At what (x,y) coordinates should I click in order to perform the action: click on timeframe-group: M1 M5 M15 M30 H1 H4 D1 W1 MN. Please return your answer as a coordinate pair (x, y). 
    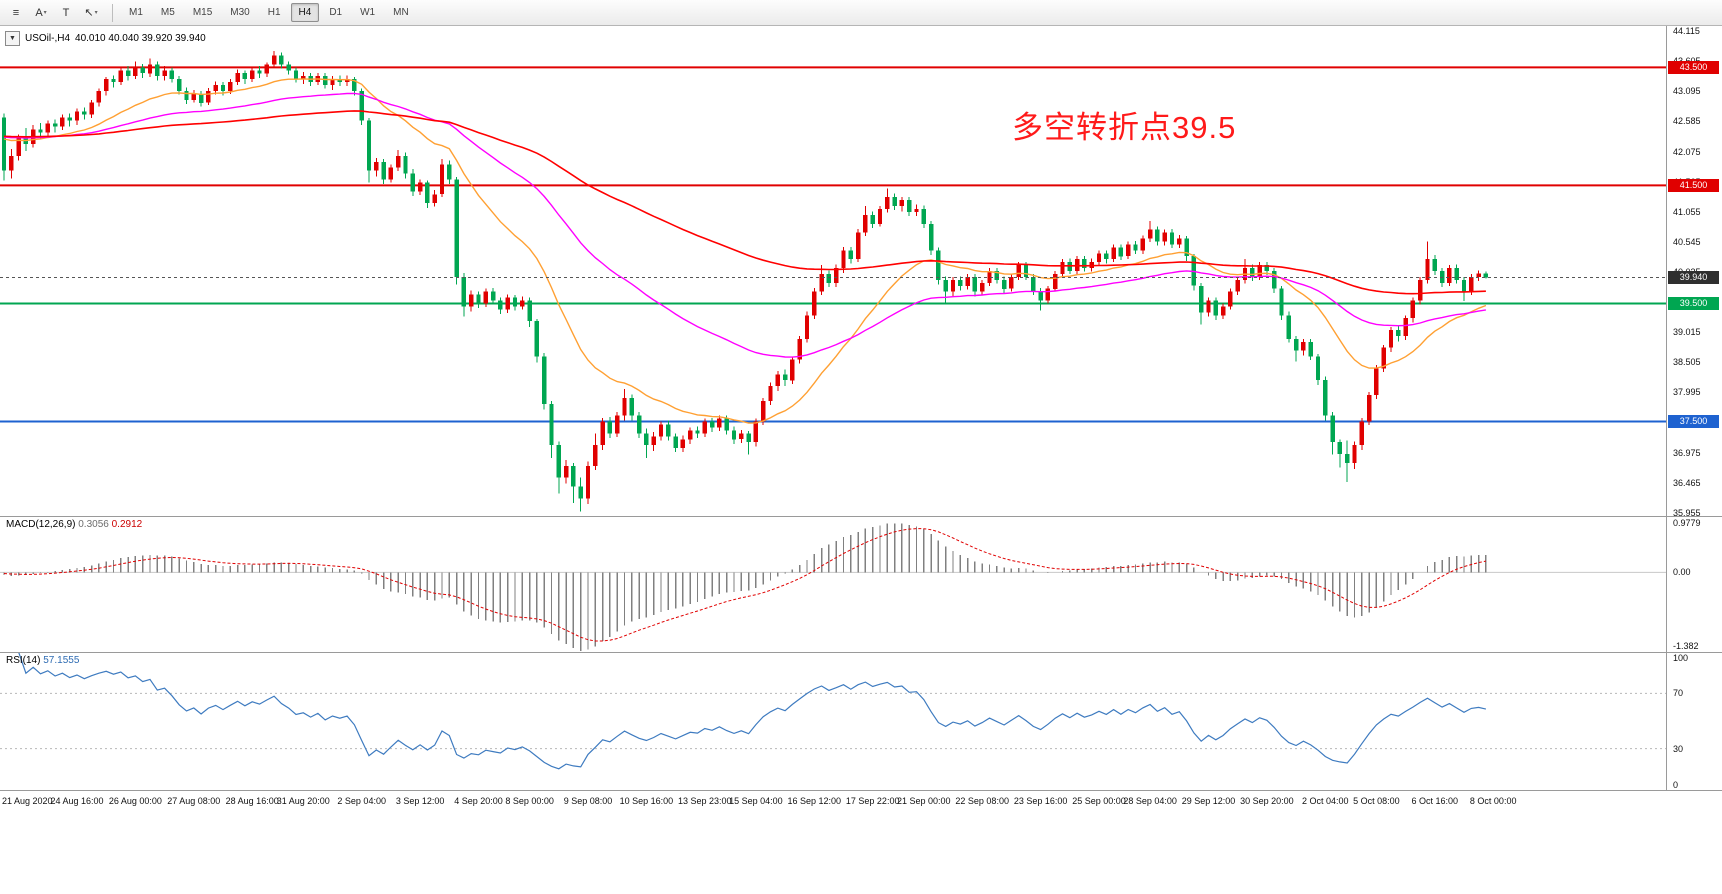
    Looking at the image, I should click on (270, 12).